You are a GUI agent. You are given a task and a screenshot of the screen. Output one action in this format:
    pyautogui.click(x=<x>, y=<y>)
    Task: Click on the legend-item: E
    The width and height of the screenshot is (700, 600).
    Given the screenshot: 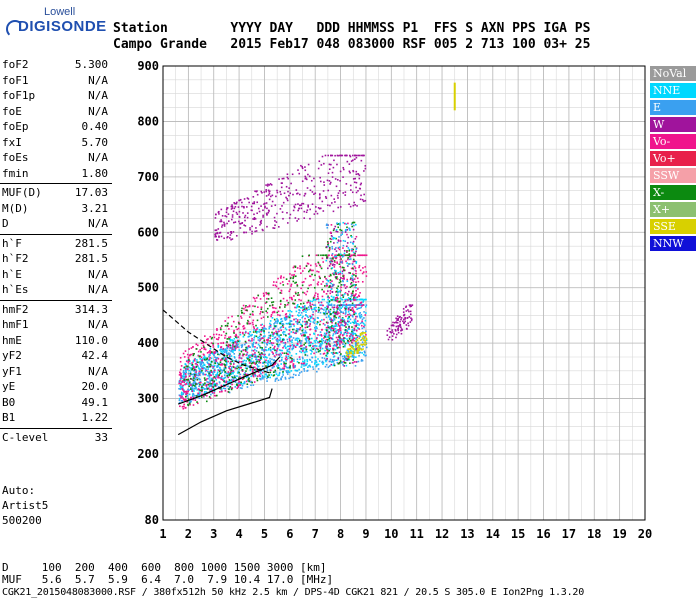 What is the action you would take?
    pyautogui.click(x=673, y=107)
    